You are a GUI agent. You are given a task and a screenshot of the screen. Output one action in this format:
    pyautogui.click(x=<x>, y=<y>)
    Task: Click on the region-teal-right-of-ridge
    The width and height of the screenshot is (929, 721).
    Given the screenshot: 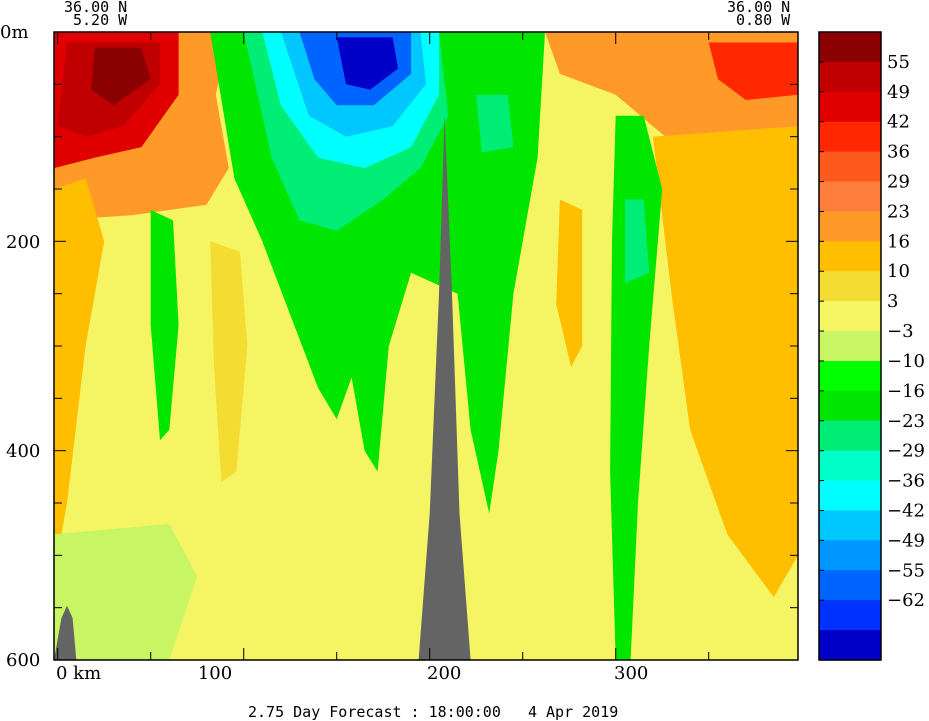 What is the action you would take?
    pyautogui.click(x=495, y=123)
    